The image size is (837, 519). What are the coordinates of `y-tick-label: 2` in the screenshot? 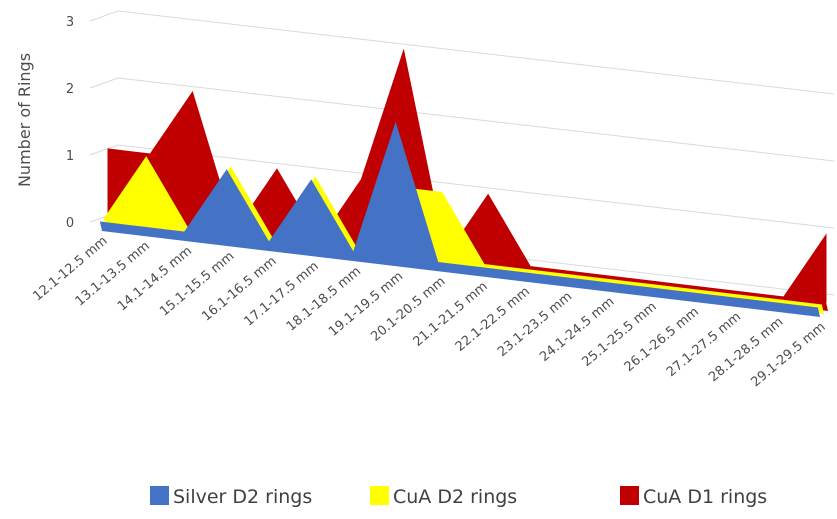 It's located at (70, 89).